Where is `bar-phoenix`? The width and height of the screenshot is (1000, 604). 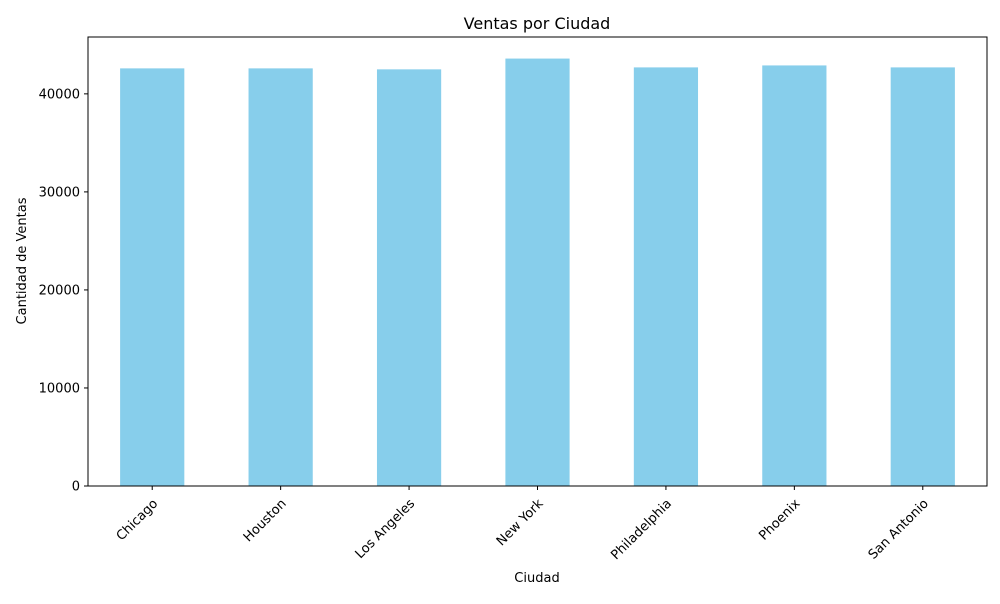
bar-phoenix is located at coordinates (794, 276).